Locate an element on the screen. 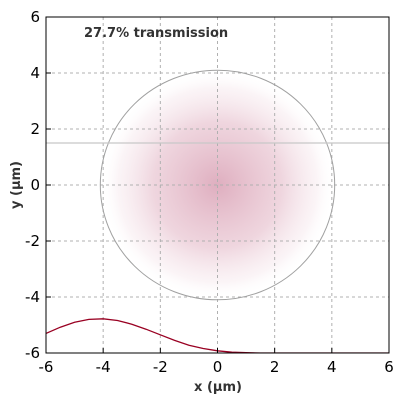  y-tick-label: 6 is located at coordinates (35, 17).